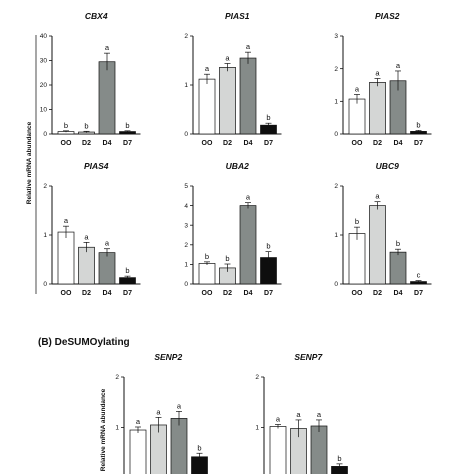  Describe the element at coordinates (168, 357) in the screenshot. I see `panel-title: SENP2` at that location.